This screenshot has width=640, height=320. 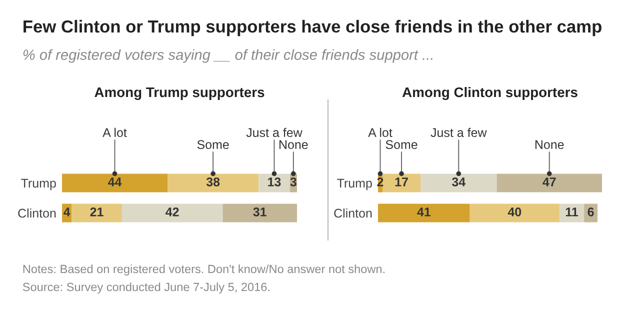 I want to click on data-label: 47, so click(x=549, y=182).